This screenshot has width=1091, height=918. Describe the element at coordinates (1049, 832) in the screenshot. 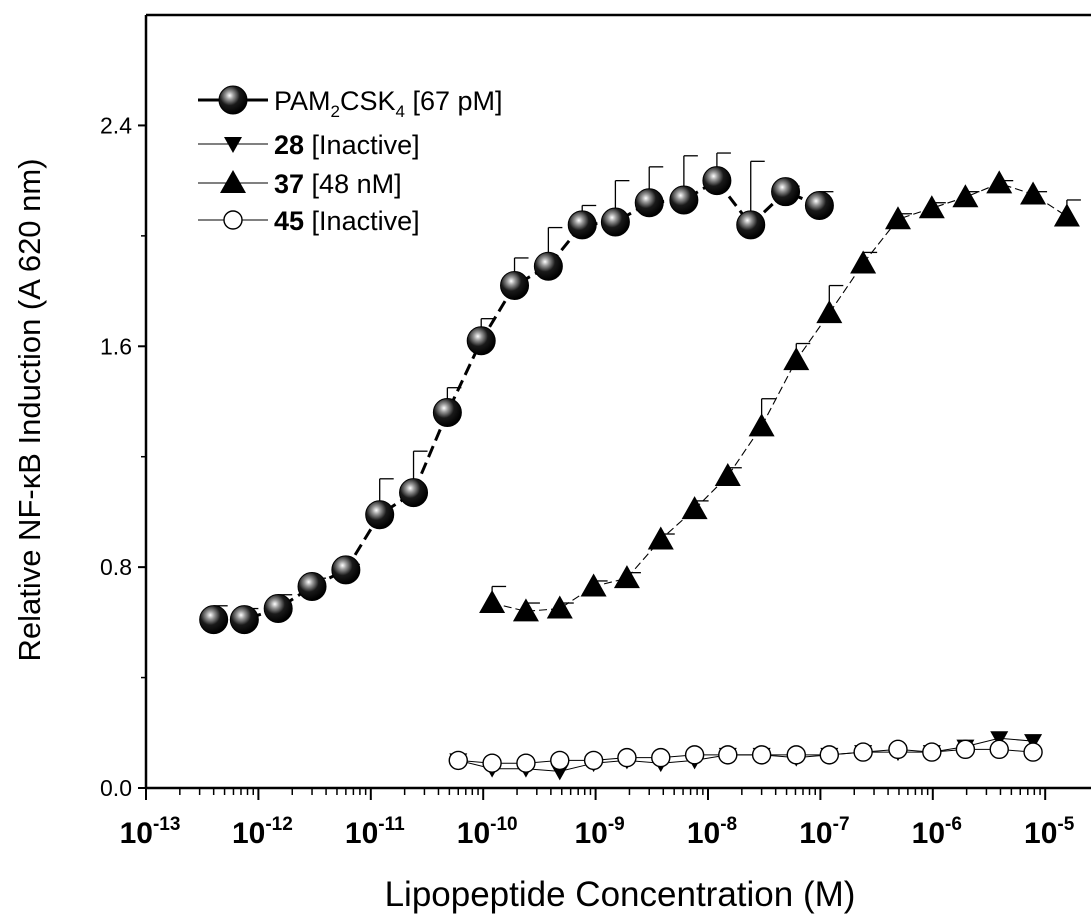

I see `x-tick-label: 10⁻⁵` at that location.